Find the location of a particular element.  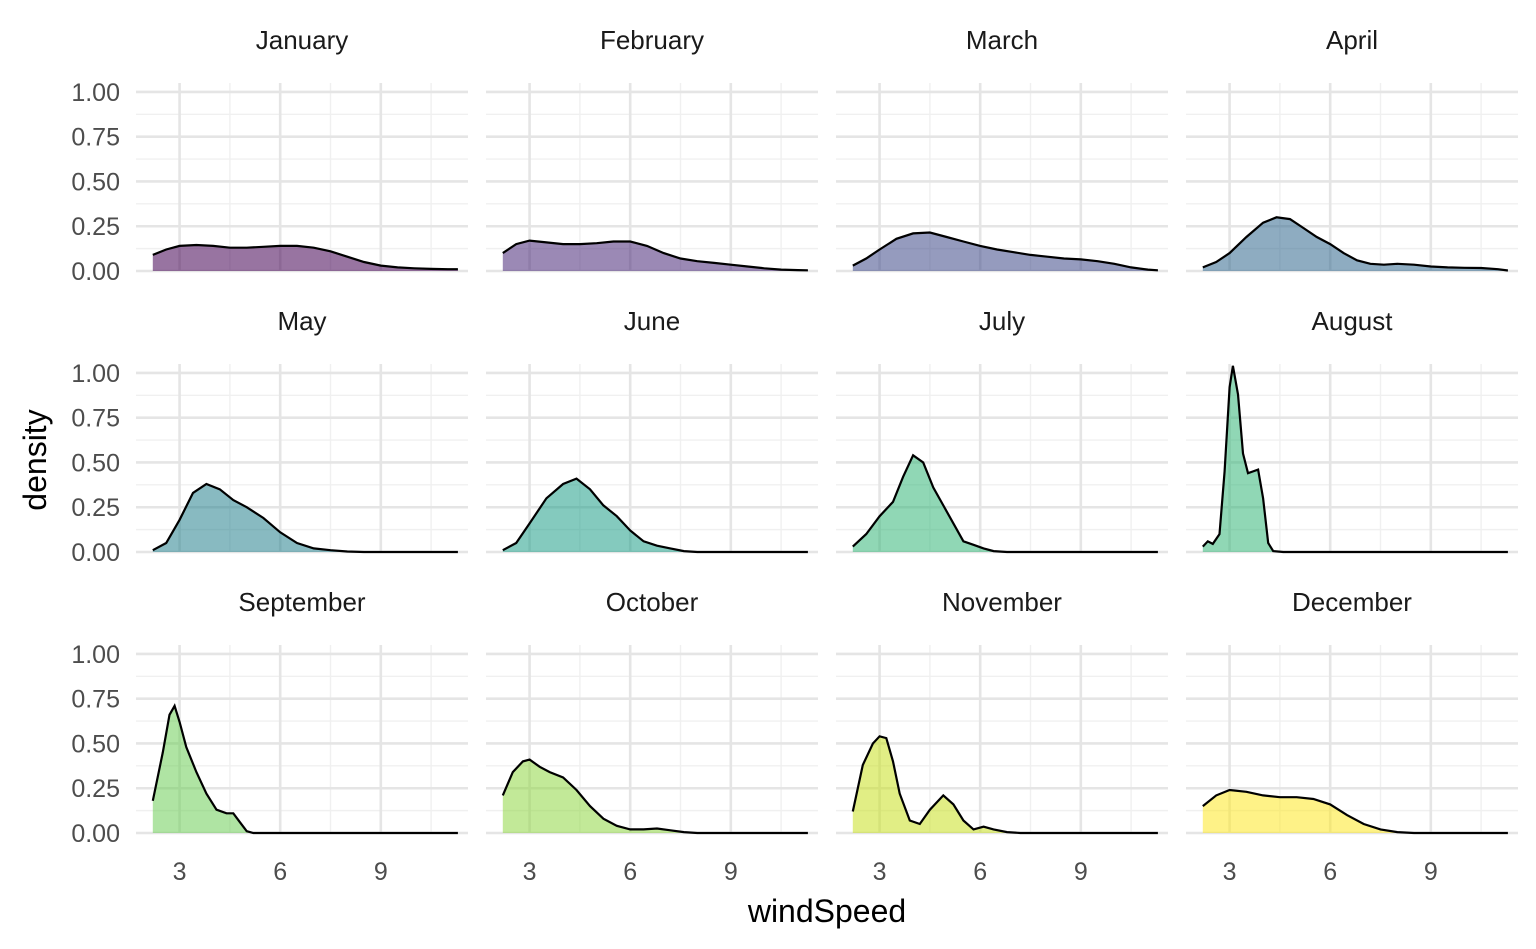

panel-august: August is located at coordinates (1352, 430).